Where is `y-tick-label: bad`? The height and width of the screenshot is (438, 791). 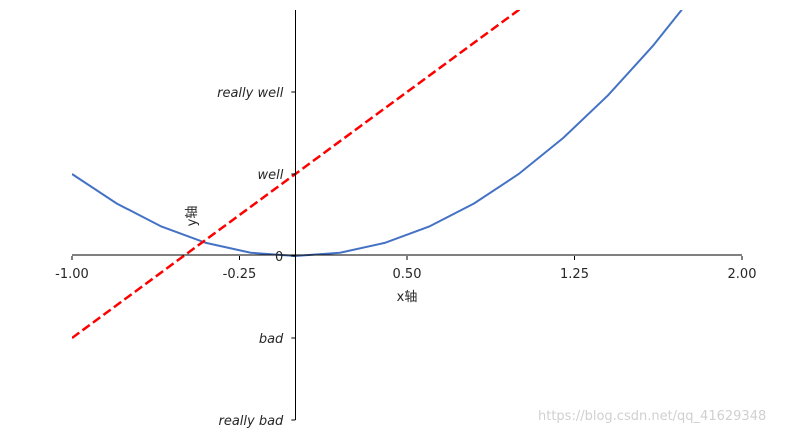
y-tick-label: bad is located at coordinates (271, 339).